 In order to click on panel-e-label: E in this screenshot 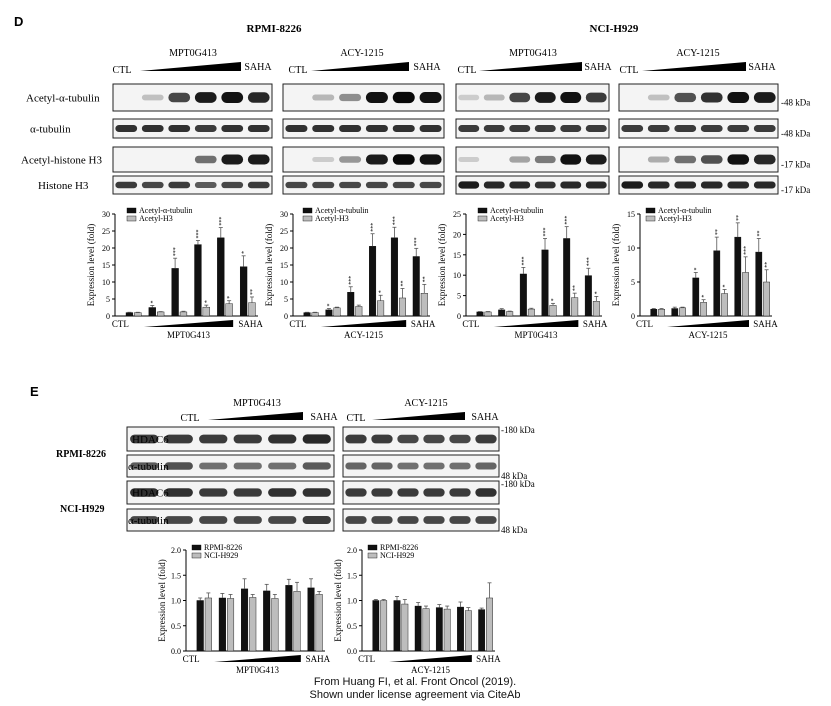, I will do `click(34, 391)`.